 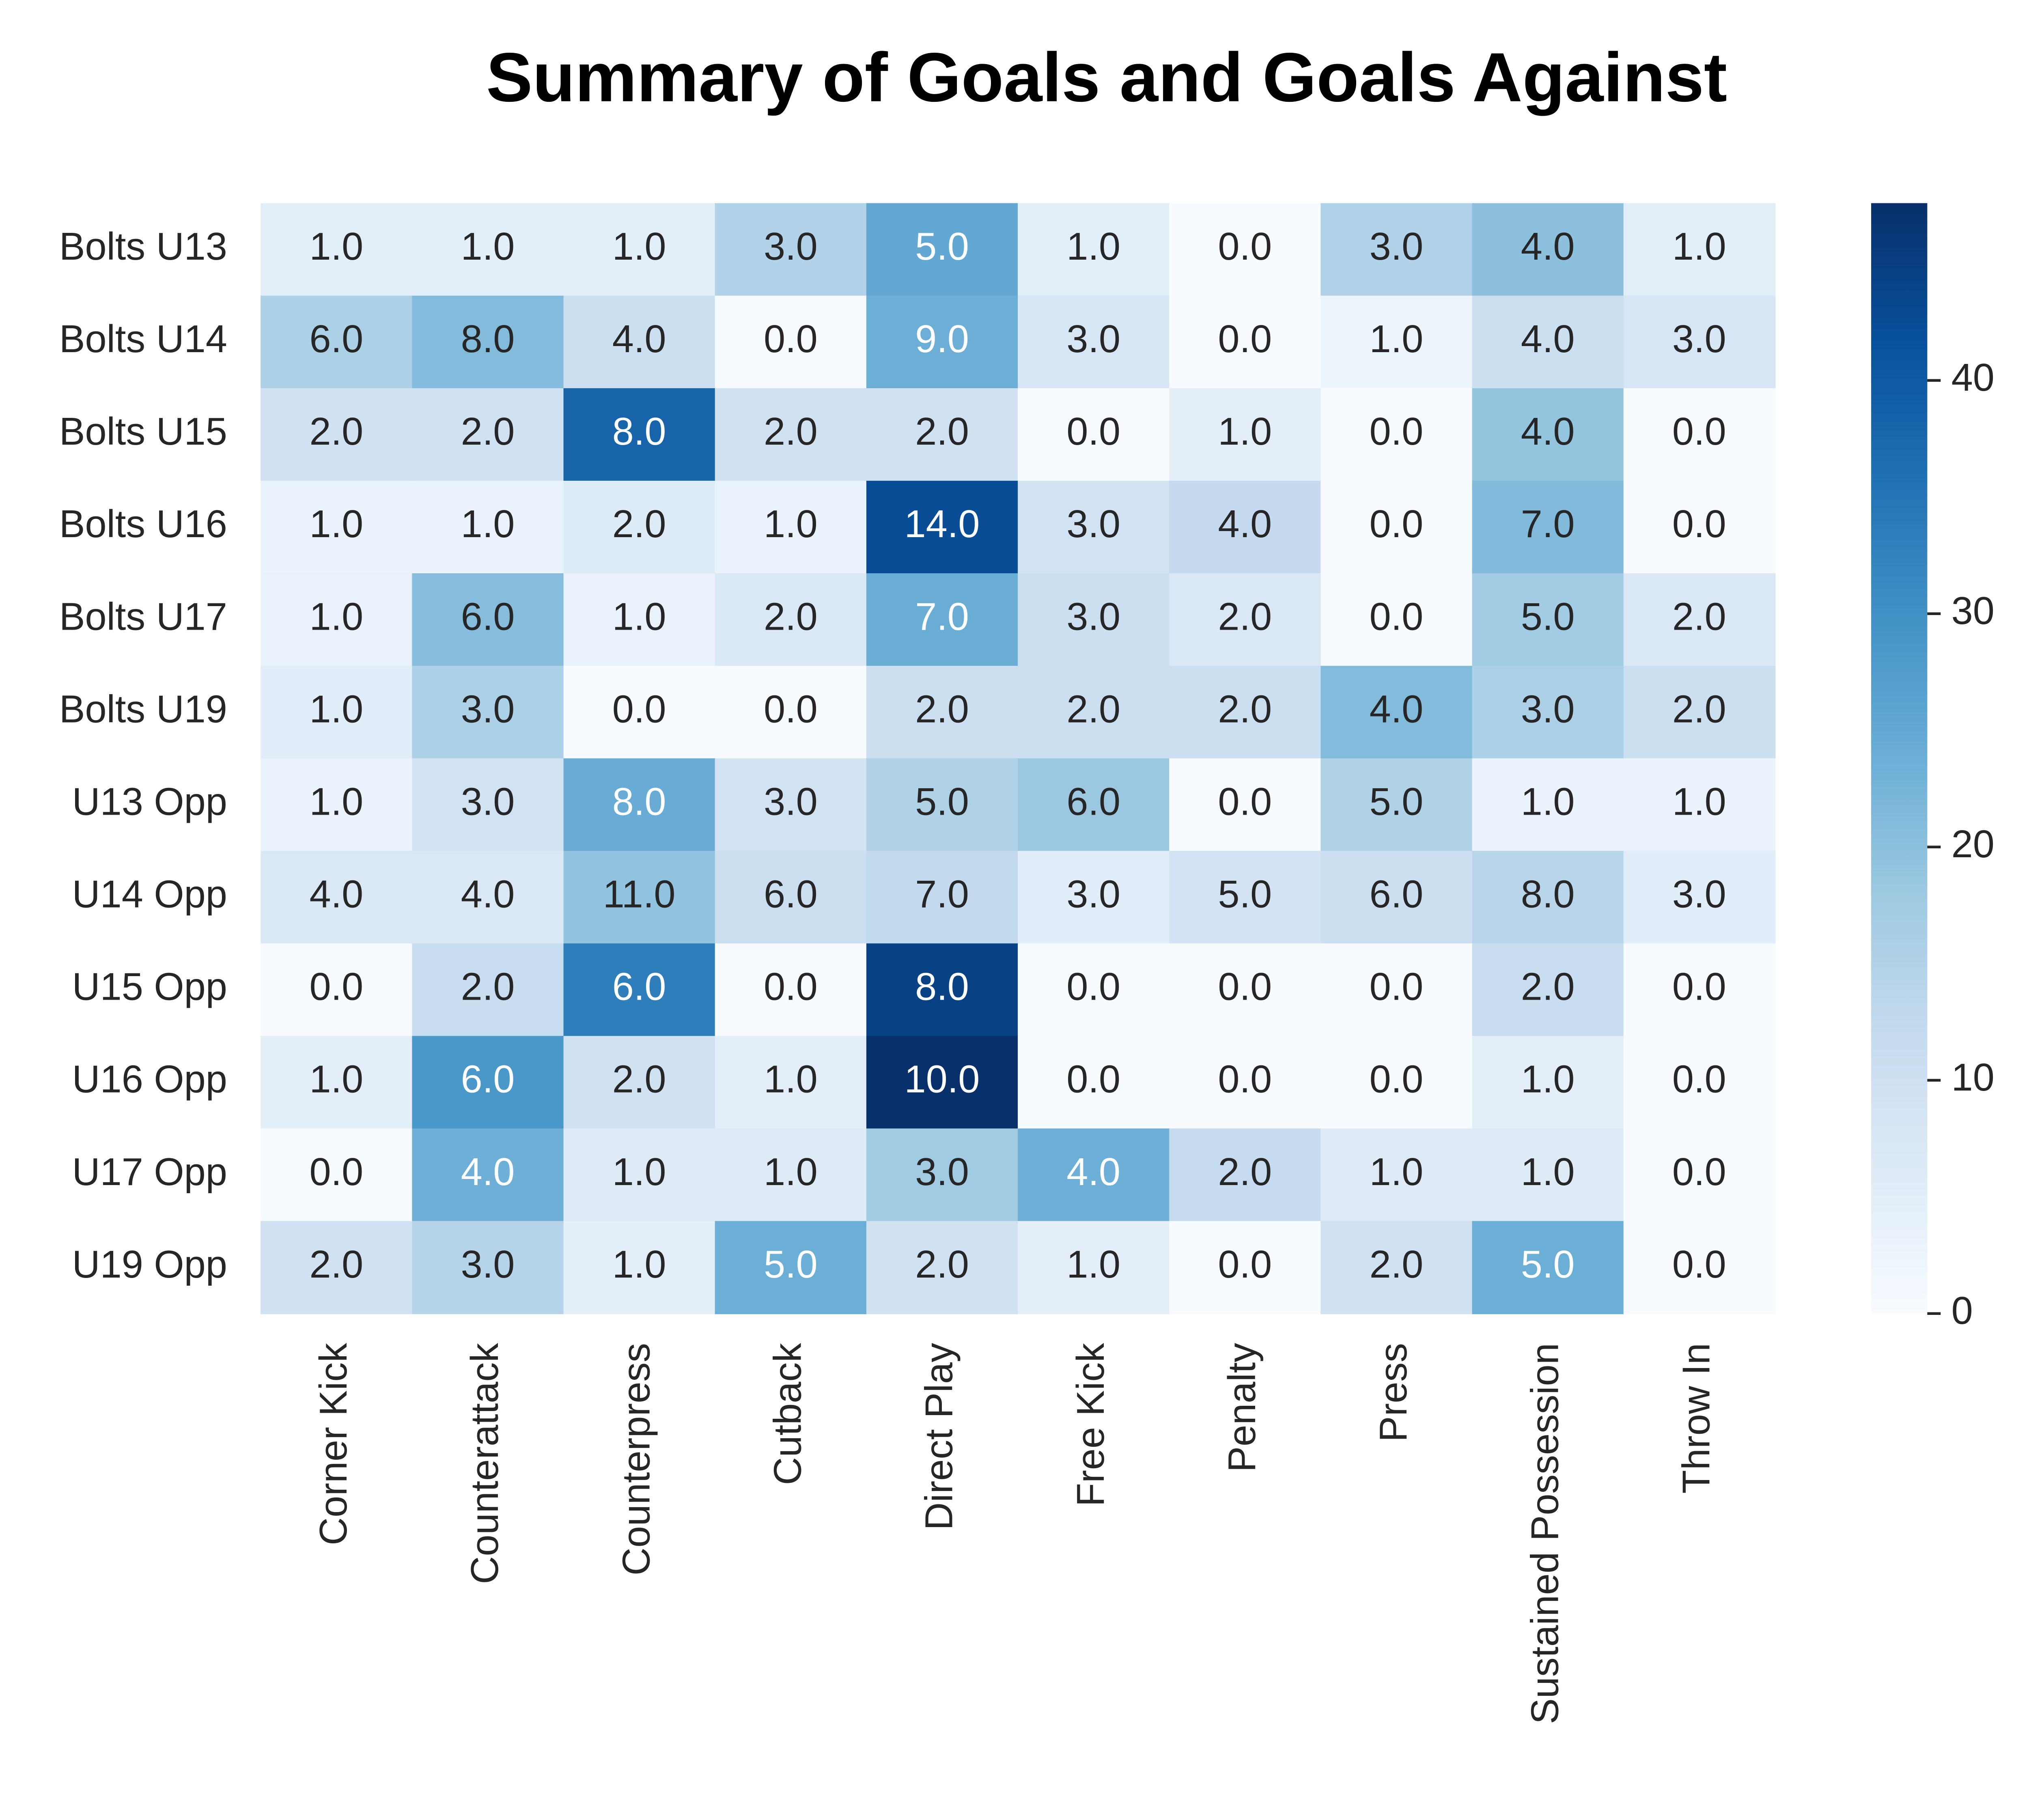 What do you see at coordinates (1973, 377) in the screenshot?
I see `colorbar-tick-label: 40` at bounding box center [1973, 377].